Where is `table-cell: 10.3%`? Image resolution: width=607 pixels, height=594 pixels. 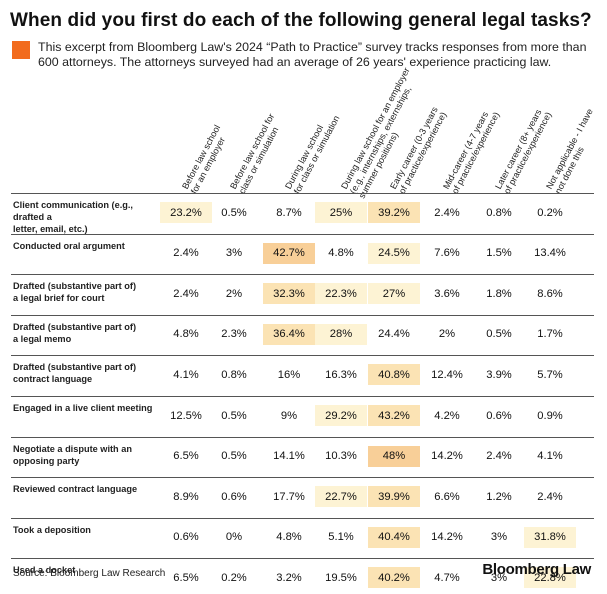 table-cell: 10.3% is located at coordinates (341, 456).